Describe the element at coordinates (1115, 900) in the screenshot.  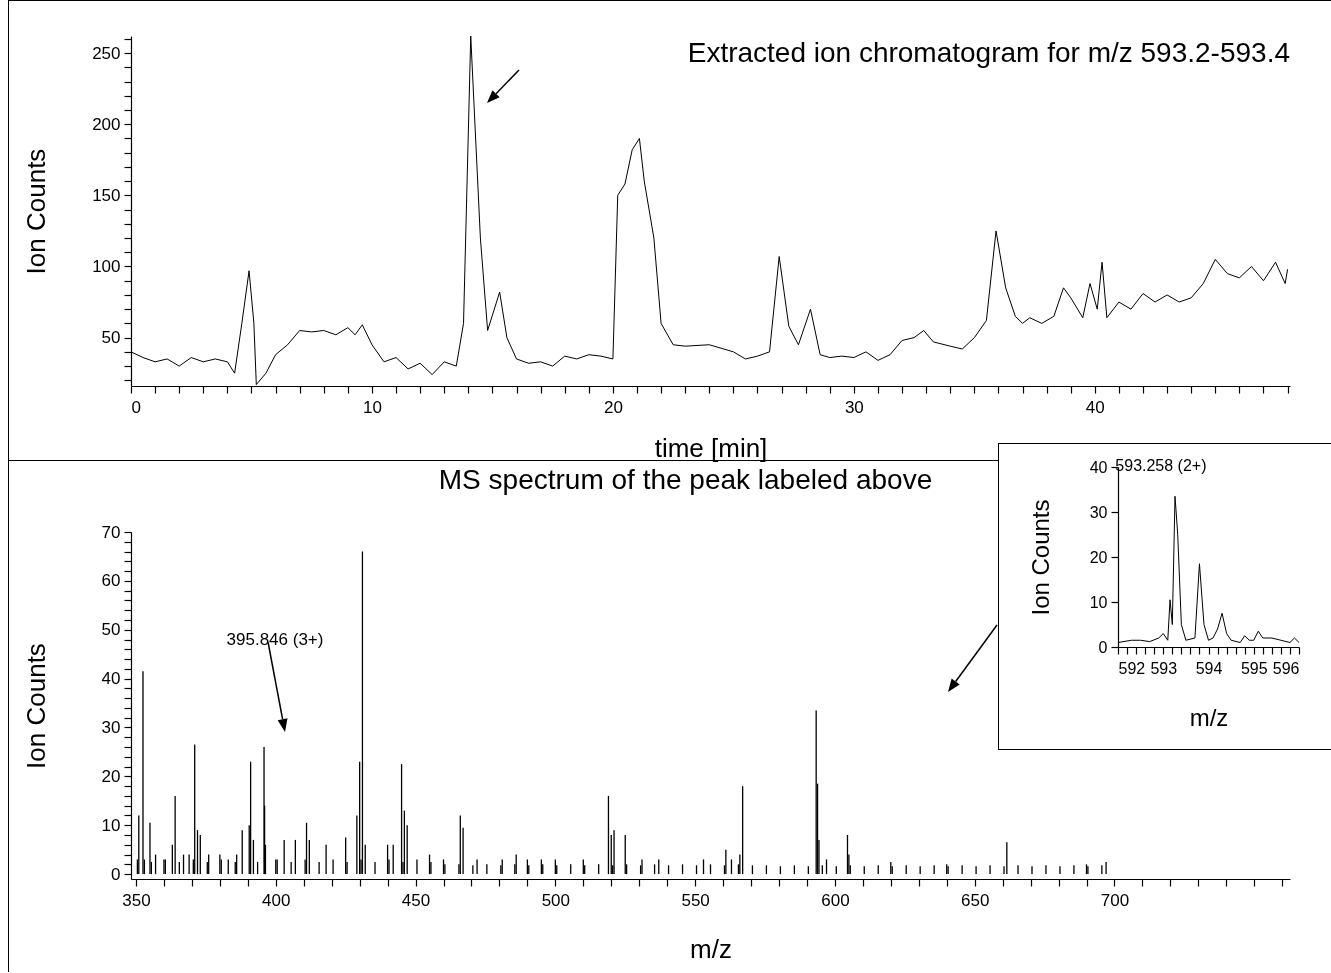
I see `x-tick-label: 700` at that location.